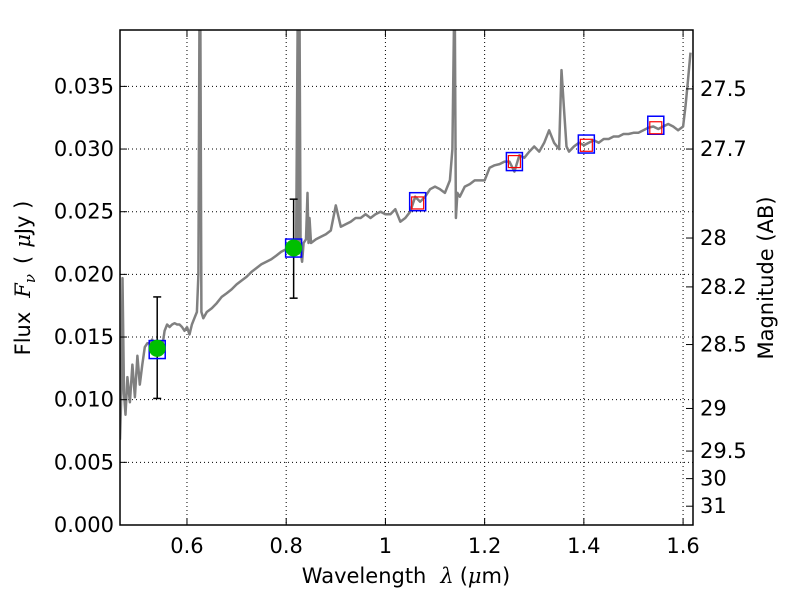  Describe the element at coordinates (84, 274) in the screenshot. I see `y-tick-label: 0.020` at that location.